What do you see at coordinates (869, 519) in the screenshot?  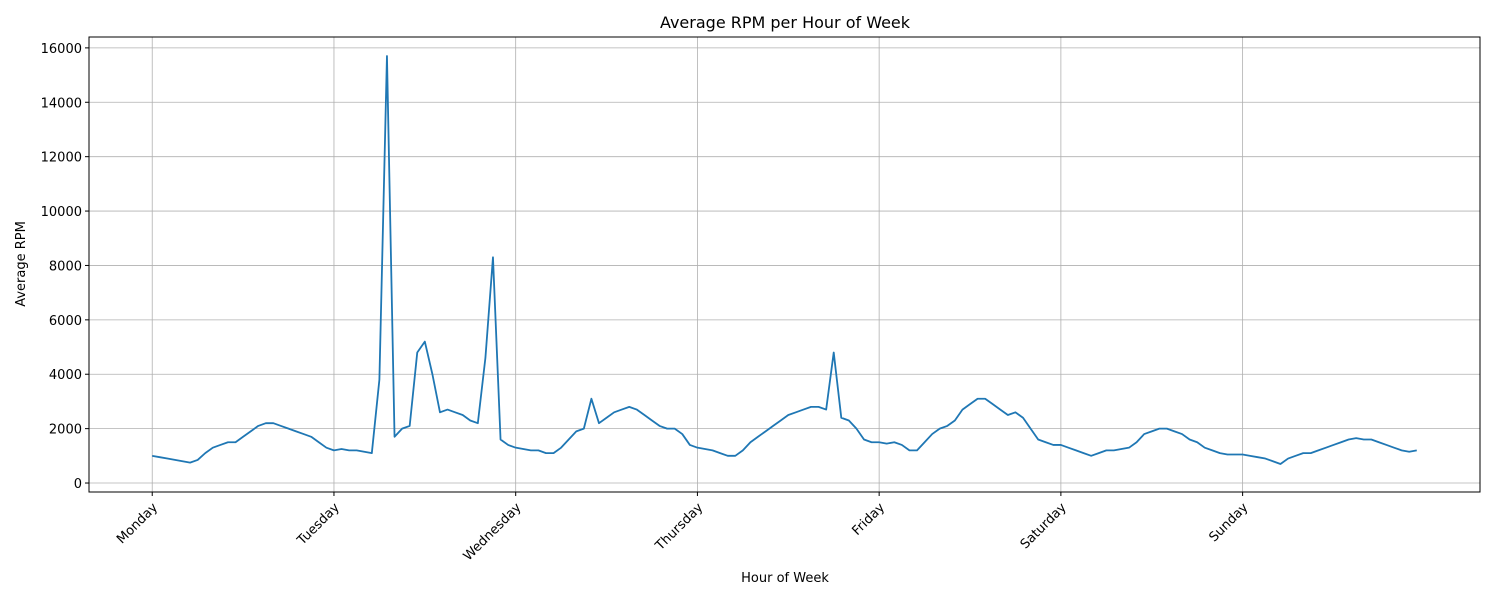 I see `x-tick-label: Friday` at bounding box center [869, 519].